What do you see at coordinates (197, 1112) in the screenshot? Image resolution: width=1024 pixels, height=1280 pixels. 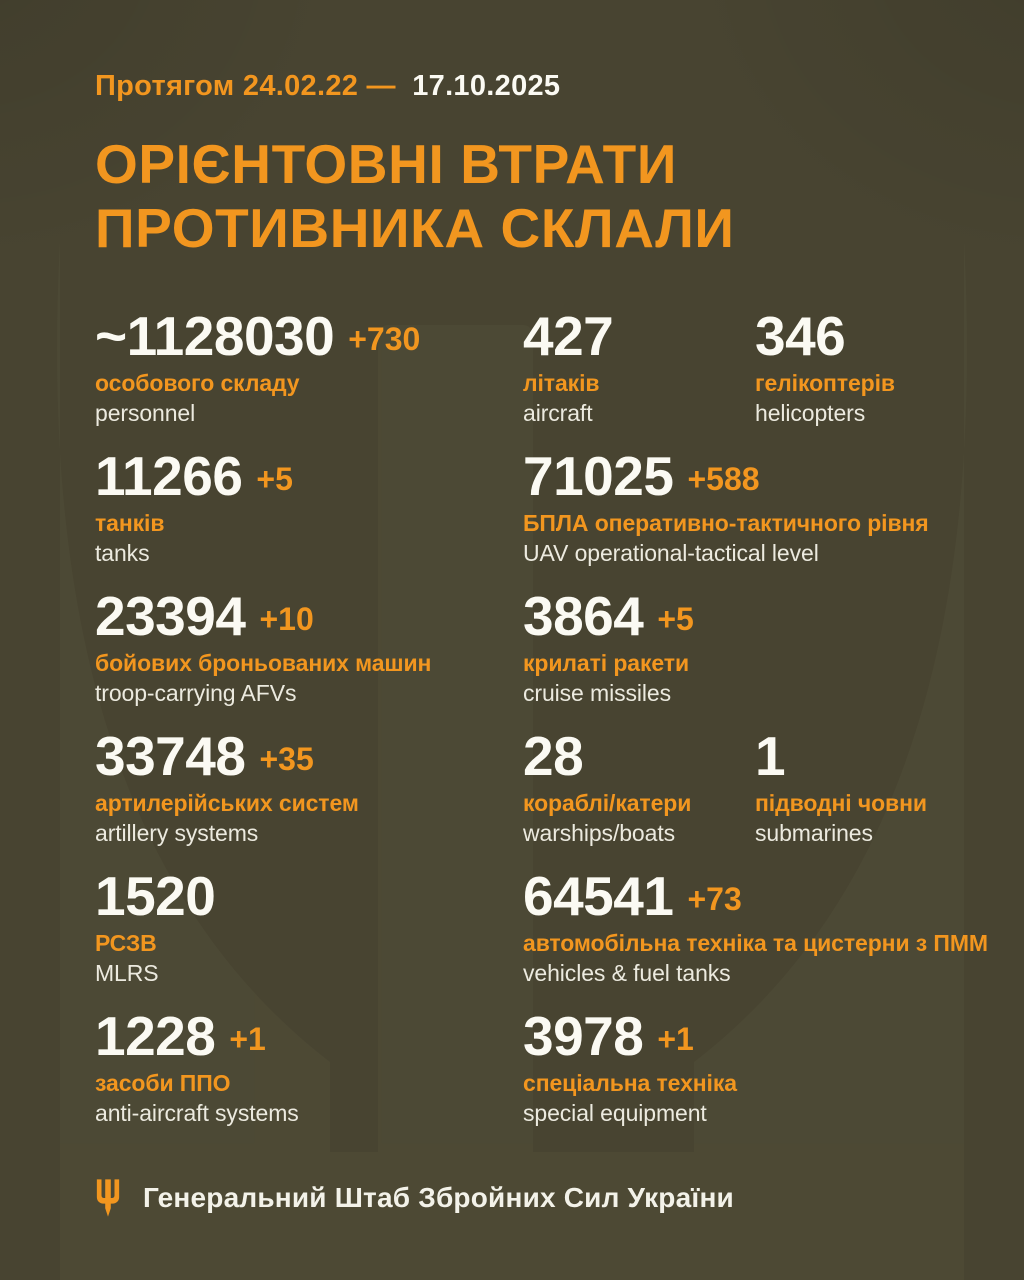 I see `stat-label-en: anti-aircraft systems` at bounding box center [197, 1112].